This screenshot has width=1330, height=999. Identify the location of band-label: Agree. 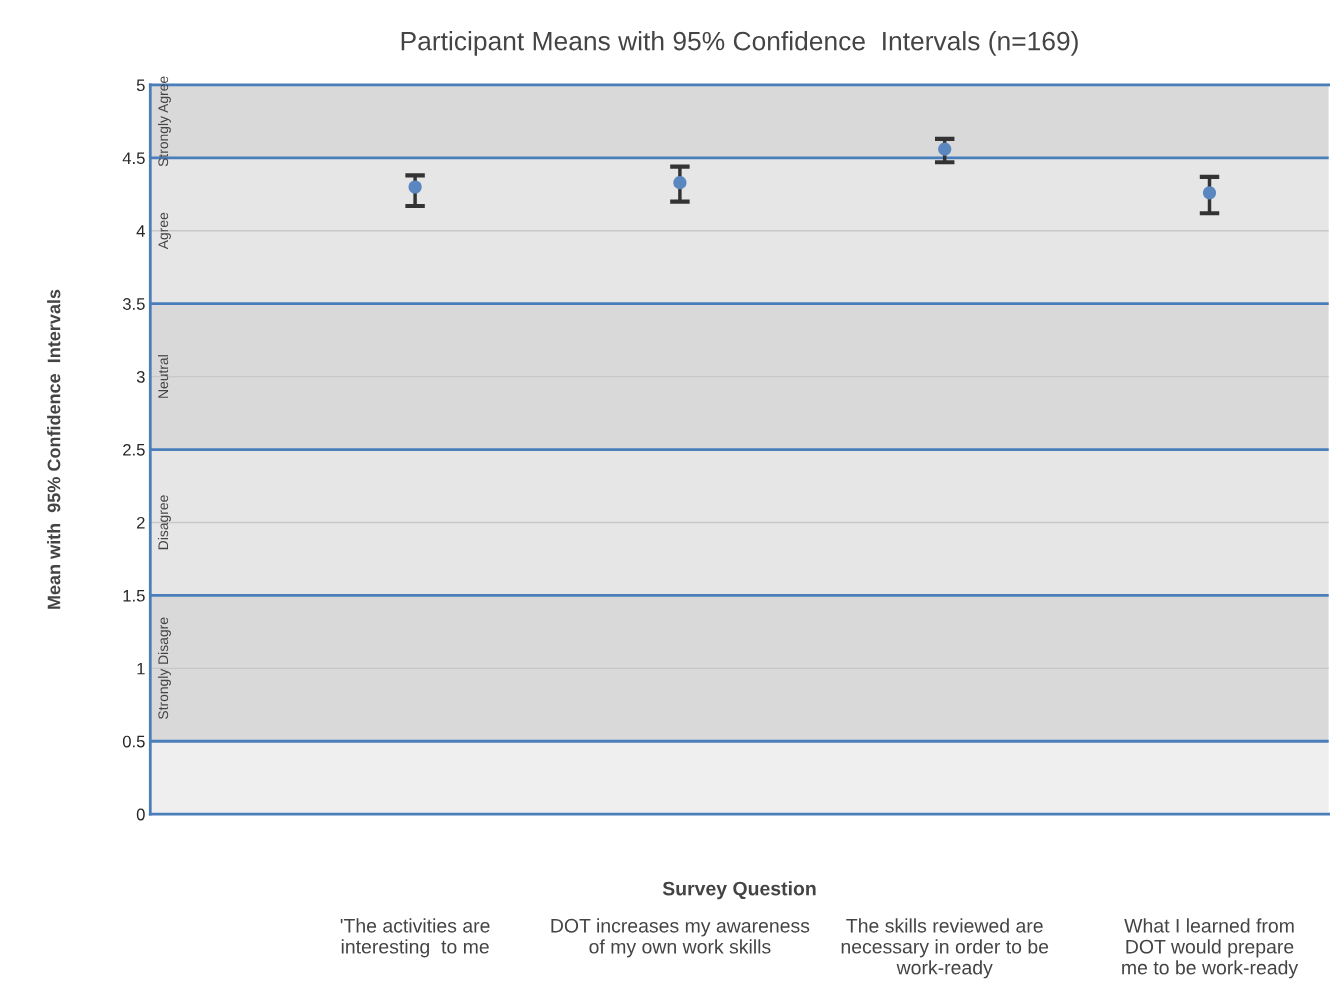
(164, 231).